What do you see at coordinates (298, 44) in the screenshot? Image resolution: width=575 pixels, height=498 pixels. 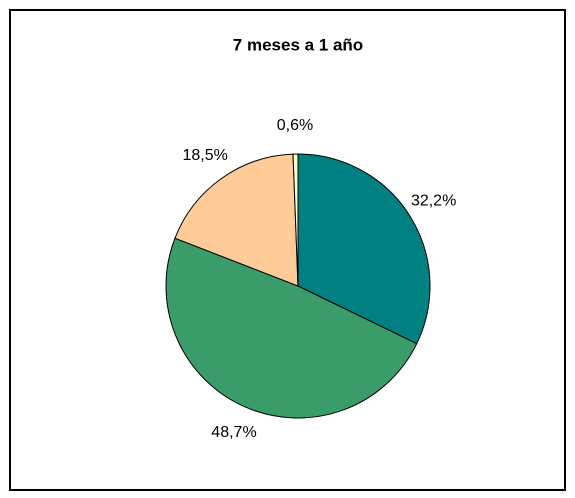 I see `chart-title: 7 meses a 1 año` at bounding box center [298, 44].